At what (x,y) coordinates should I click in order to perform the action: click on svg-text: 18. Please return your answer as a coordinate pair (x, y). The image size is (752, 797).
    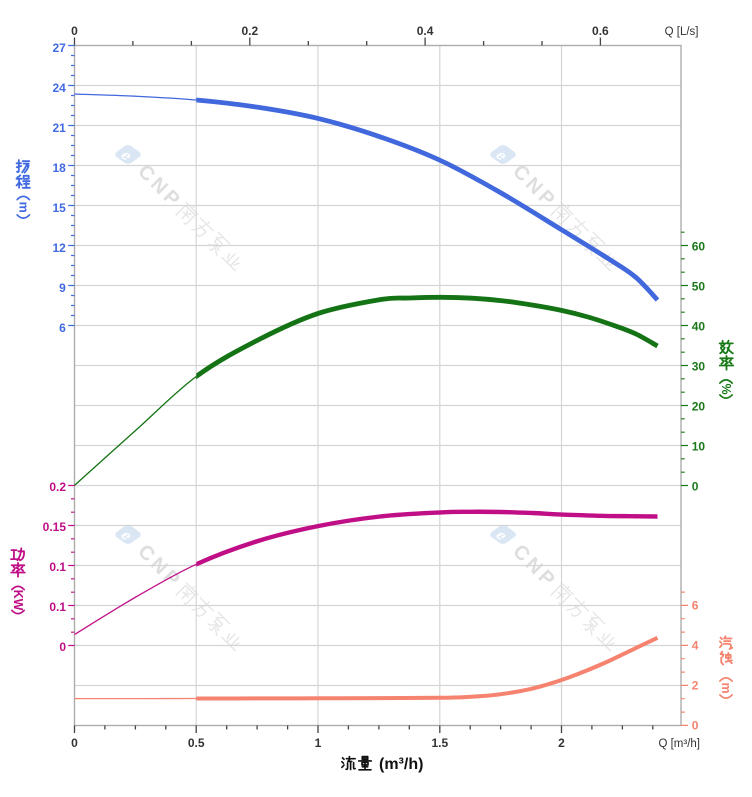
    Looking at the image, I should click on (59, 168).